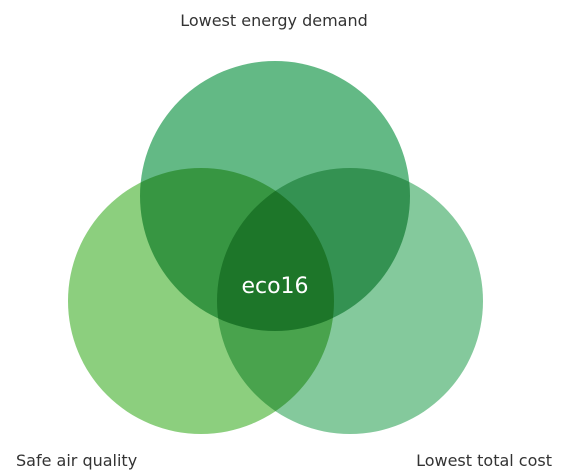 The image size is (568, 475). I want to click on label-top: Lowest energy demand, so click(274, 20).